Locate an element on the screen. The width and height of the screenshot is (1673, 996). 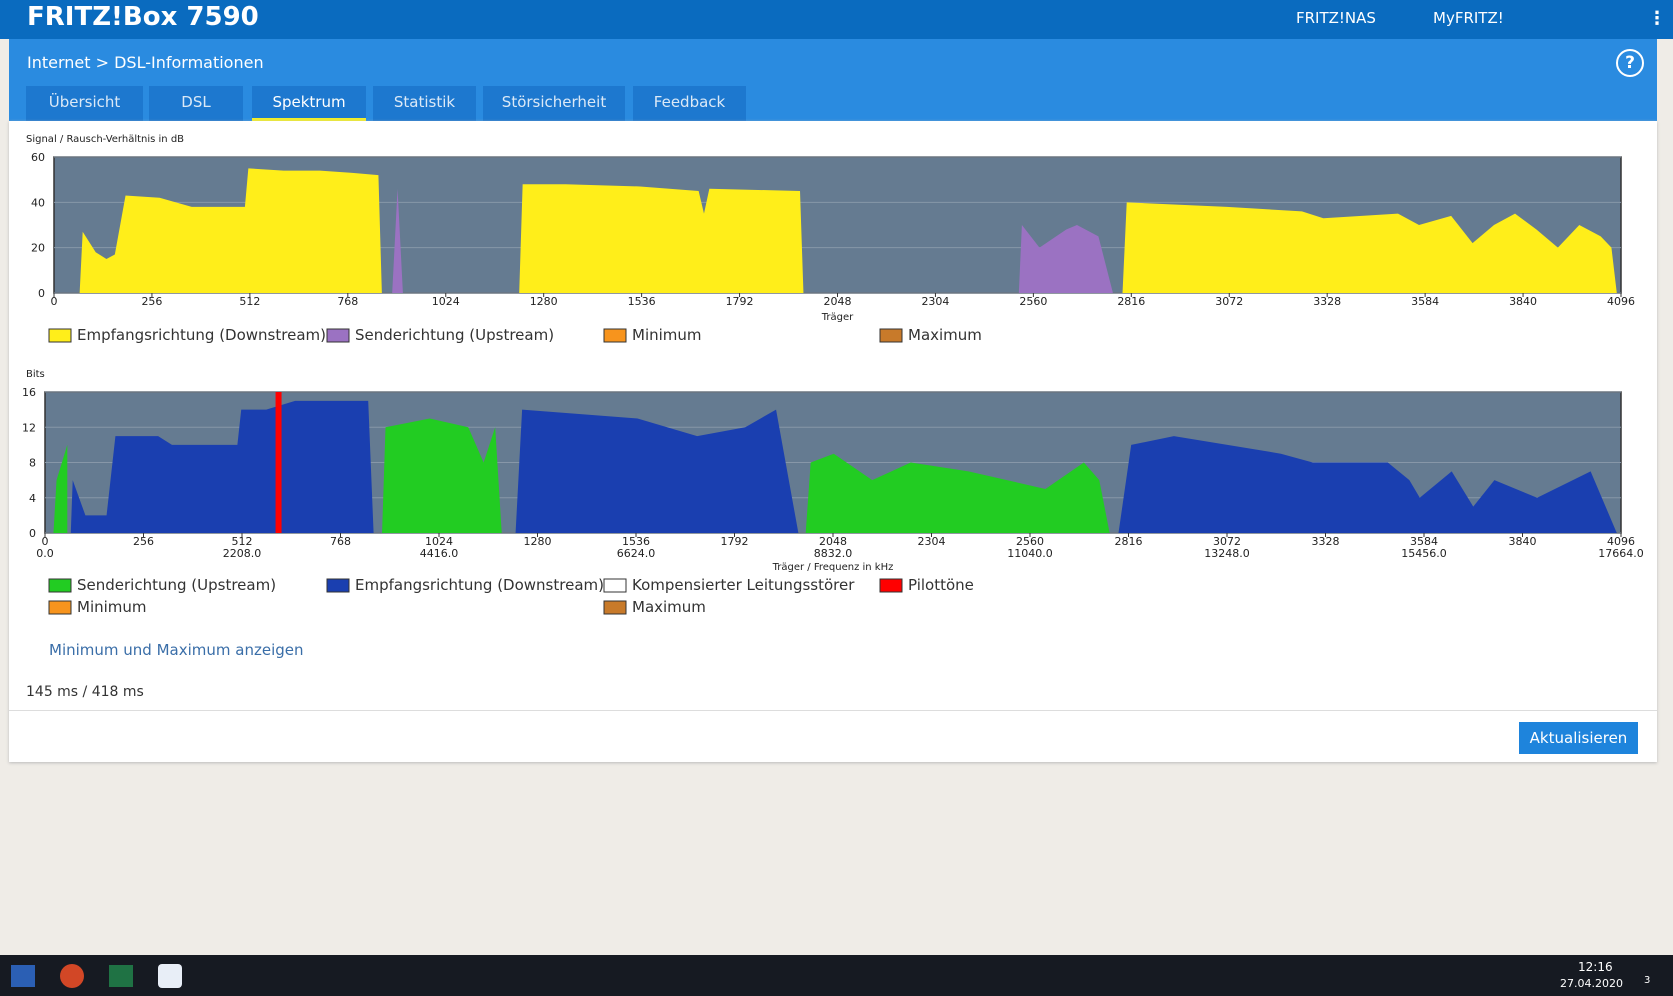
clock-time: 12:16 is located at coordinates (1595, 967).